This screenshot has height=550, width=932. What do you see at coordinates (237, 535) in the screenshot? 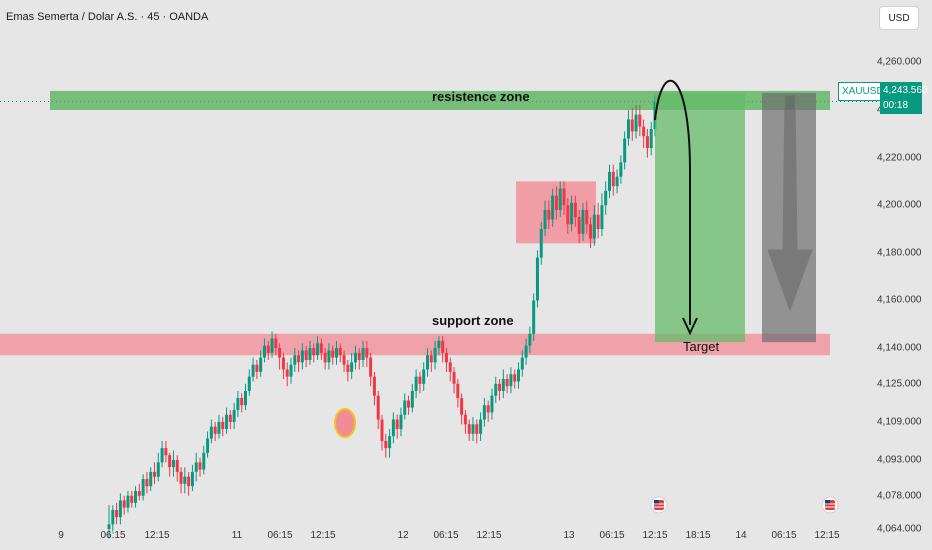
I see `time-tick-label: 11` at bounding box center [237, 535].